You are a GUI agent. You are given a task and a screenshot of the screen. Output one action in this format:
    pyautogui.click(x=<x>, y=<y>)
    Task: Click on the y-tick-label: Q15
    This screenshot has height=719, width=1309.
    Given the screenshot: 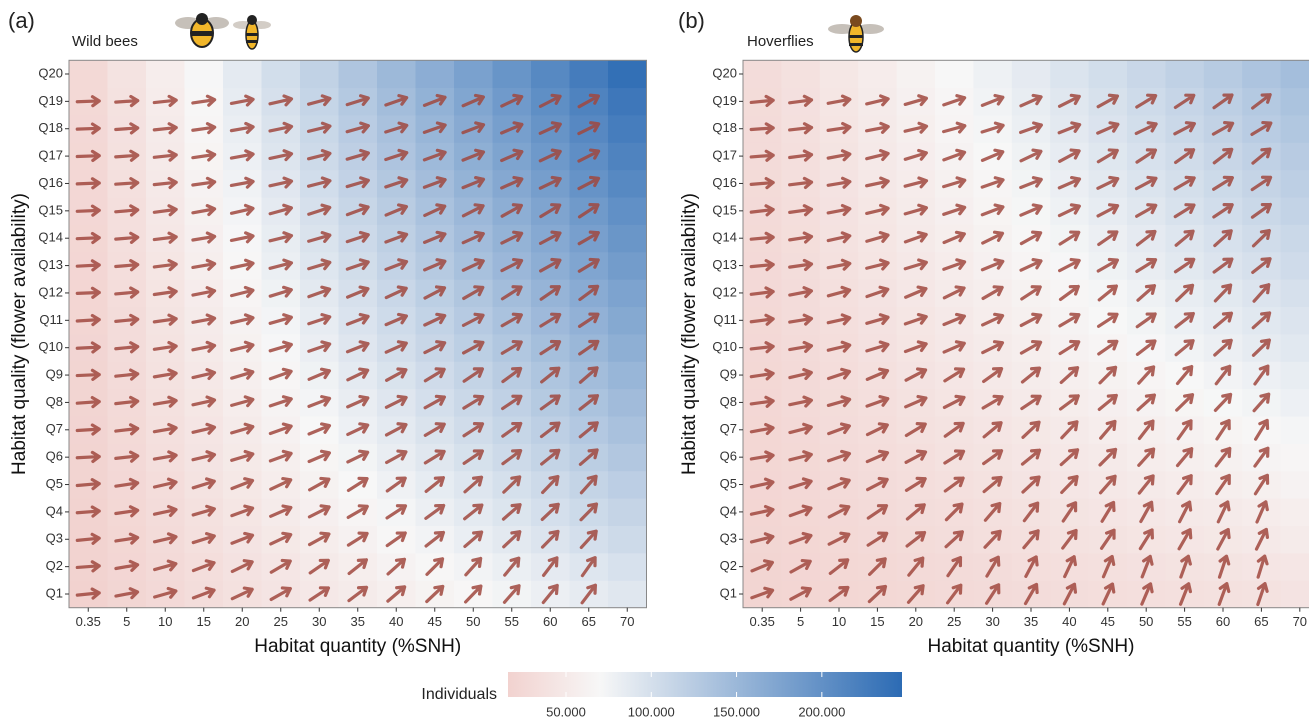 What is the action you would take?
    pyautogui.click(x=50, y=209)
    